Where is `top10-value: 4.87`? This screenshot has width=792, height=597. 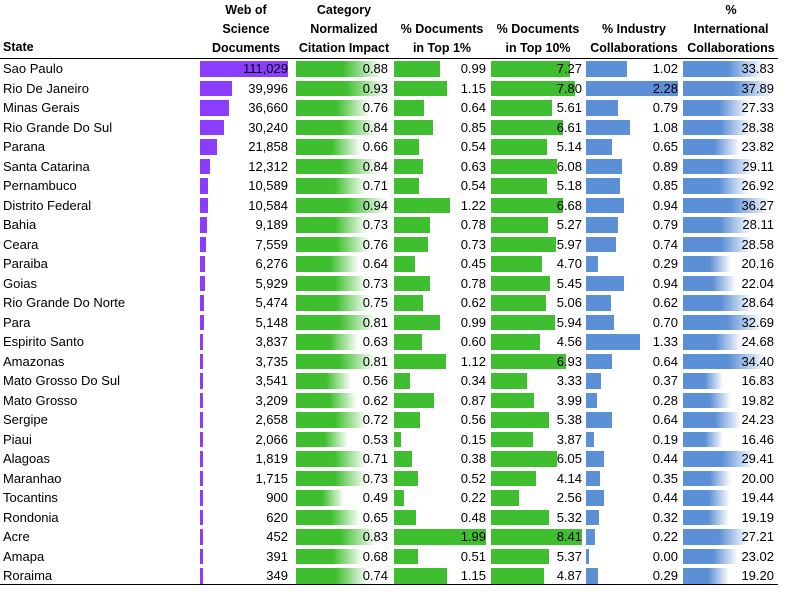
top10-value: 4.87 is located at coordinates (569, 575).